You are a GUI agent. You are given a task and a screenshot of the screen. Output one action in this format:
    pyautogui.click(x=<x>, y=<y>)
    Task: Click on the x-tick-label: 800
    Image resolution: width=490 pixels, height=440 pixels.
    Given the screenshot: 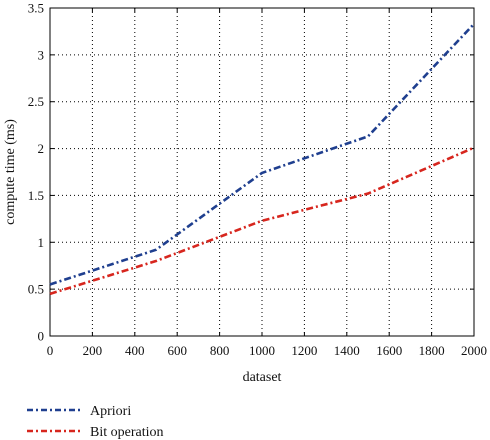 What is the action you would take?
    pyautogui.click(x=220, y=350)
    